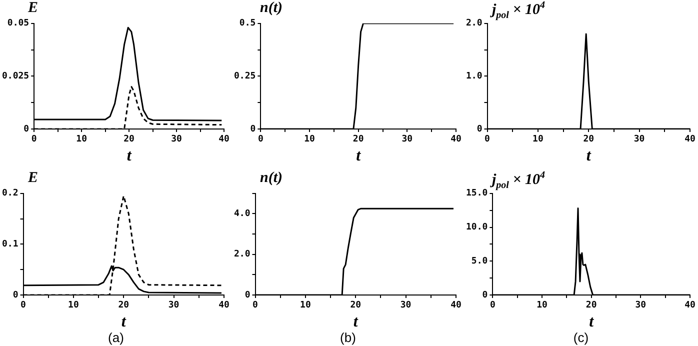 The image size is (698, 346). What do you see at coordinates (247, 23) in the screenshot?
I see `y-tick-label: 0.5` at bounding box center [247, 23].